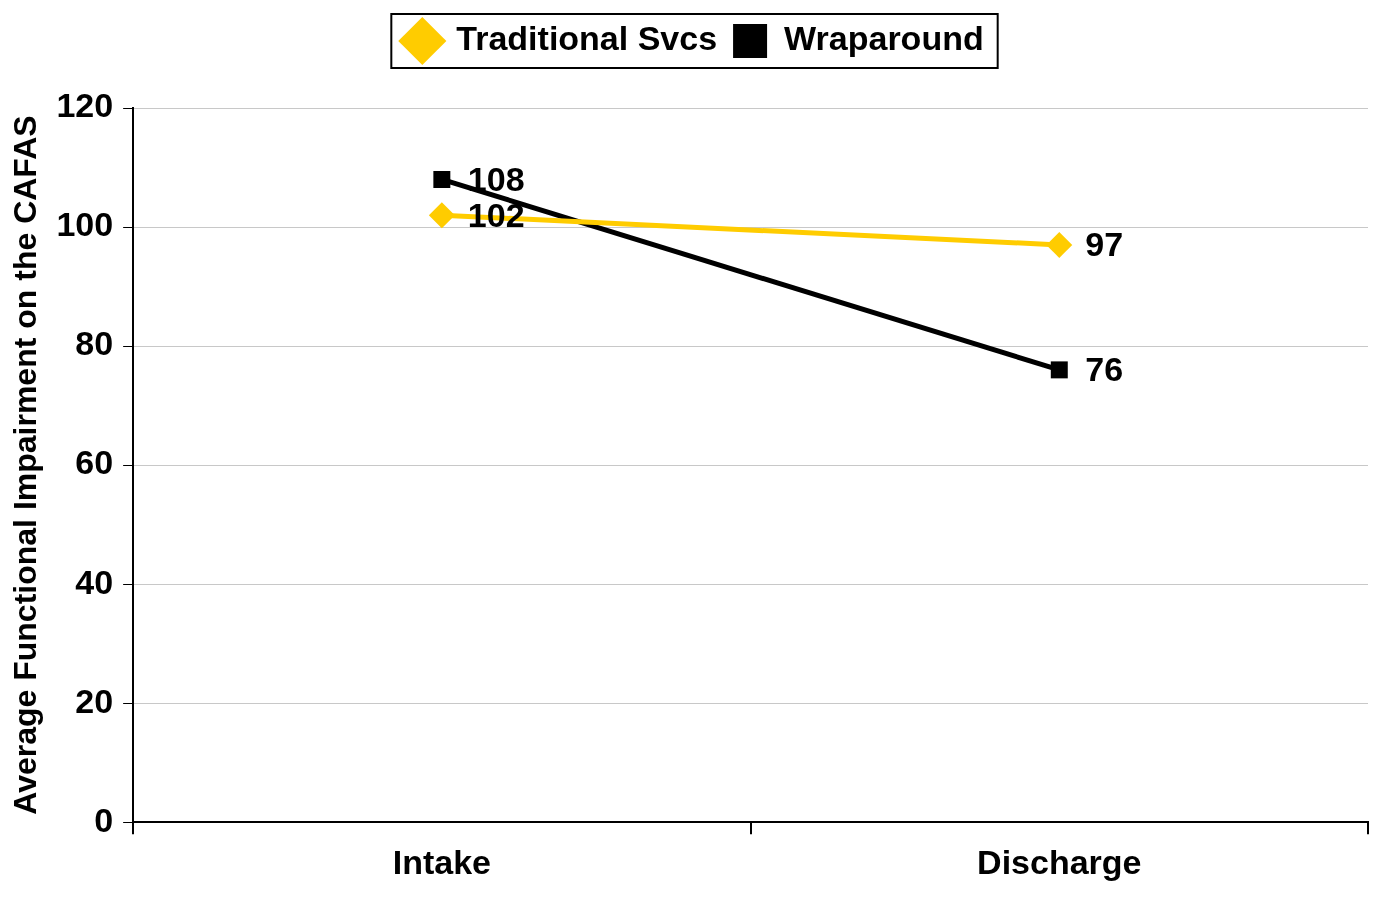 The width and height of the screenshot is (1389, 903). Describe the element at coordinates (85, 224) in the screenshot. I see `y-tick-label: 100` at that location.